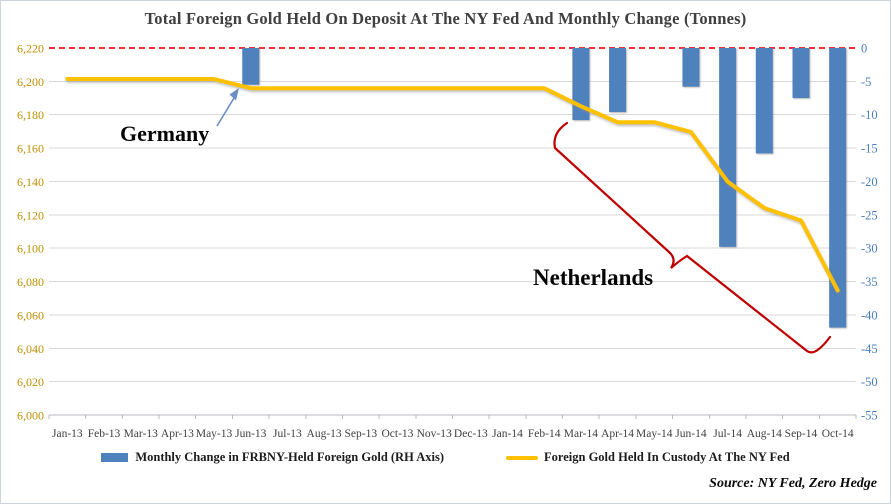  I want to click on x-axis-label: Nov-13, so click(434, 434).